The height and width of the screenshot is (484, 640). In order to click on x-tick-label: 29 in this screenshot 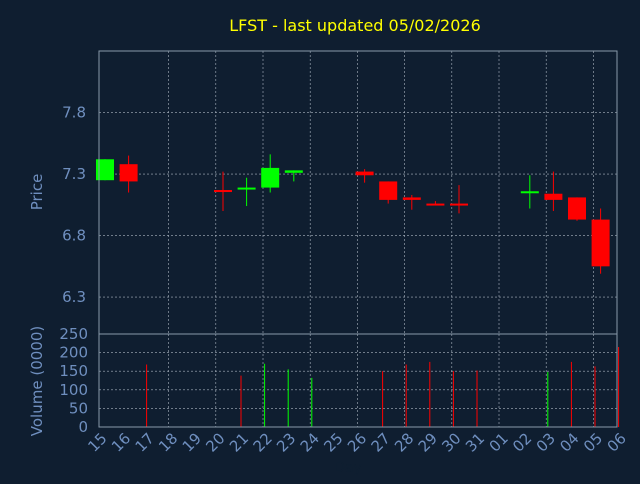, I will do `click(428, 442)`.